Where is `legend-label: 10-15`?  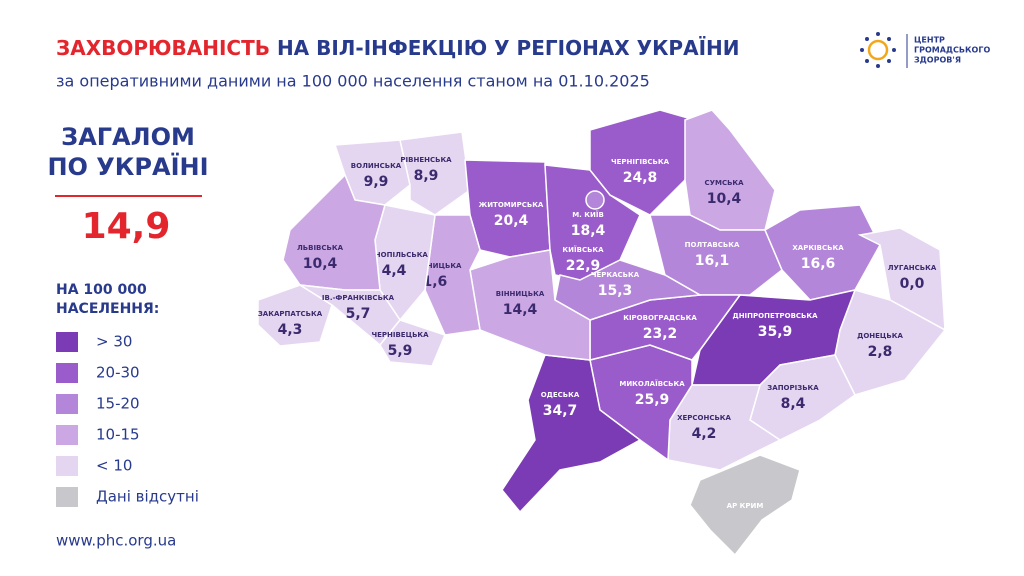
legend-label: 10-15 is located at coordinates (118, 435).